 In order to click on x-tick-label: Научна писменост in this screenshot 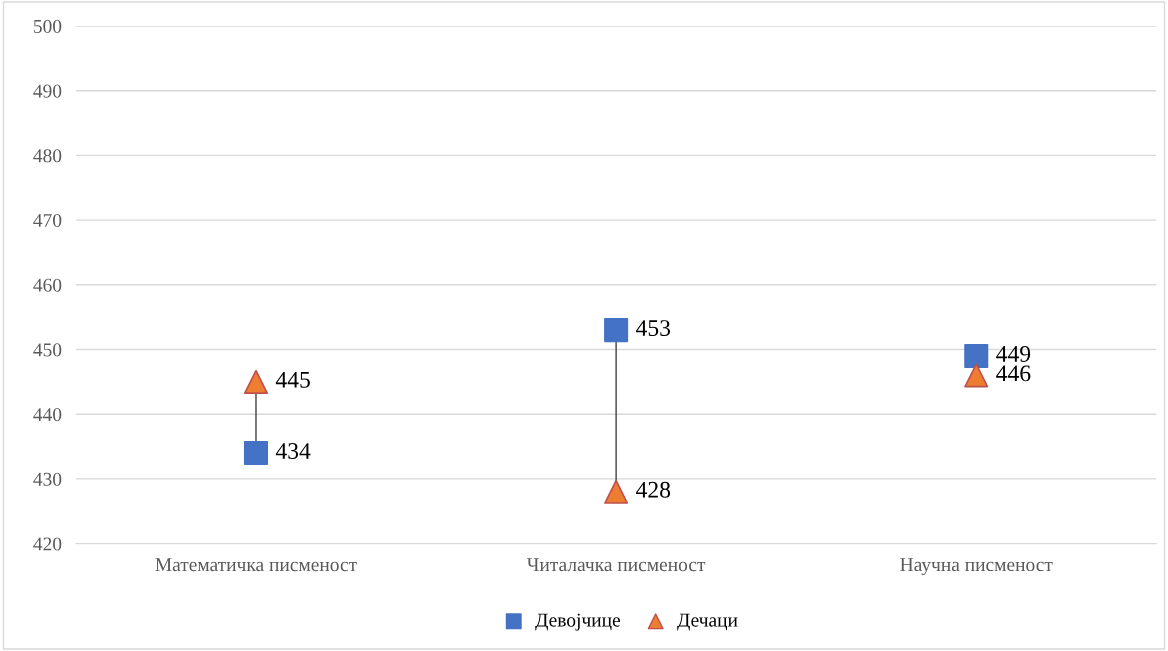, I will do `click(976, 567)`.